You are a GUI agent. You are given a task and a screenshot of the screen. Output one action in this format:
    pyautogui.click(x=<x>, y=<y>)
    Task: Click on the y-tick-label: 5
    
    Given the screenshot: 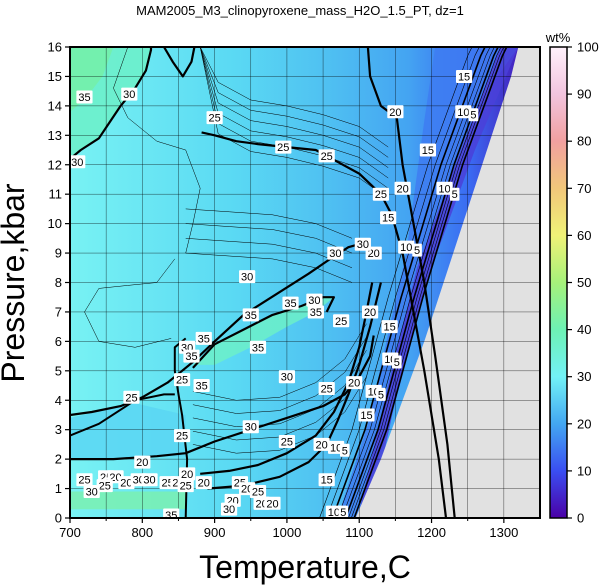 What is the action you would take?
    pyautogui.click(x=58, y=370)
    